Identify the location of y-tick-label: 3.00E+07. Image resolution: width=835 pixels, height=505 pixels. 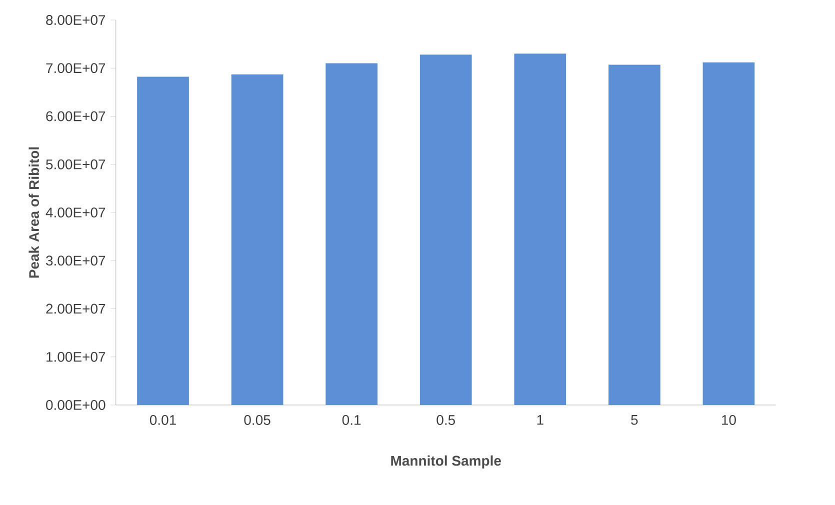
(76, 261).